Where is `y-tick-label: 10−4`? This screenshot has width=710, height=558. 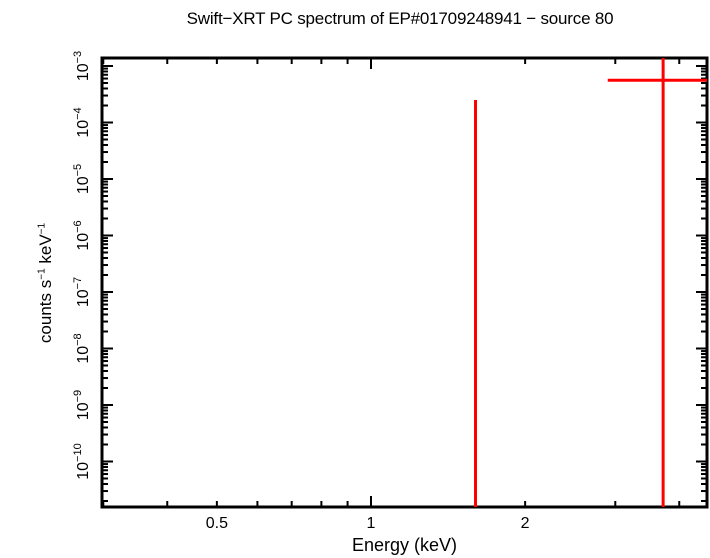
y-tick-label: 10−4 is located at coordinates (82, 122).